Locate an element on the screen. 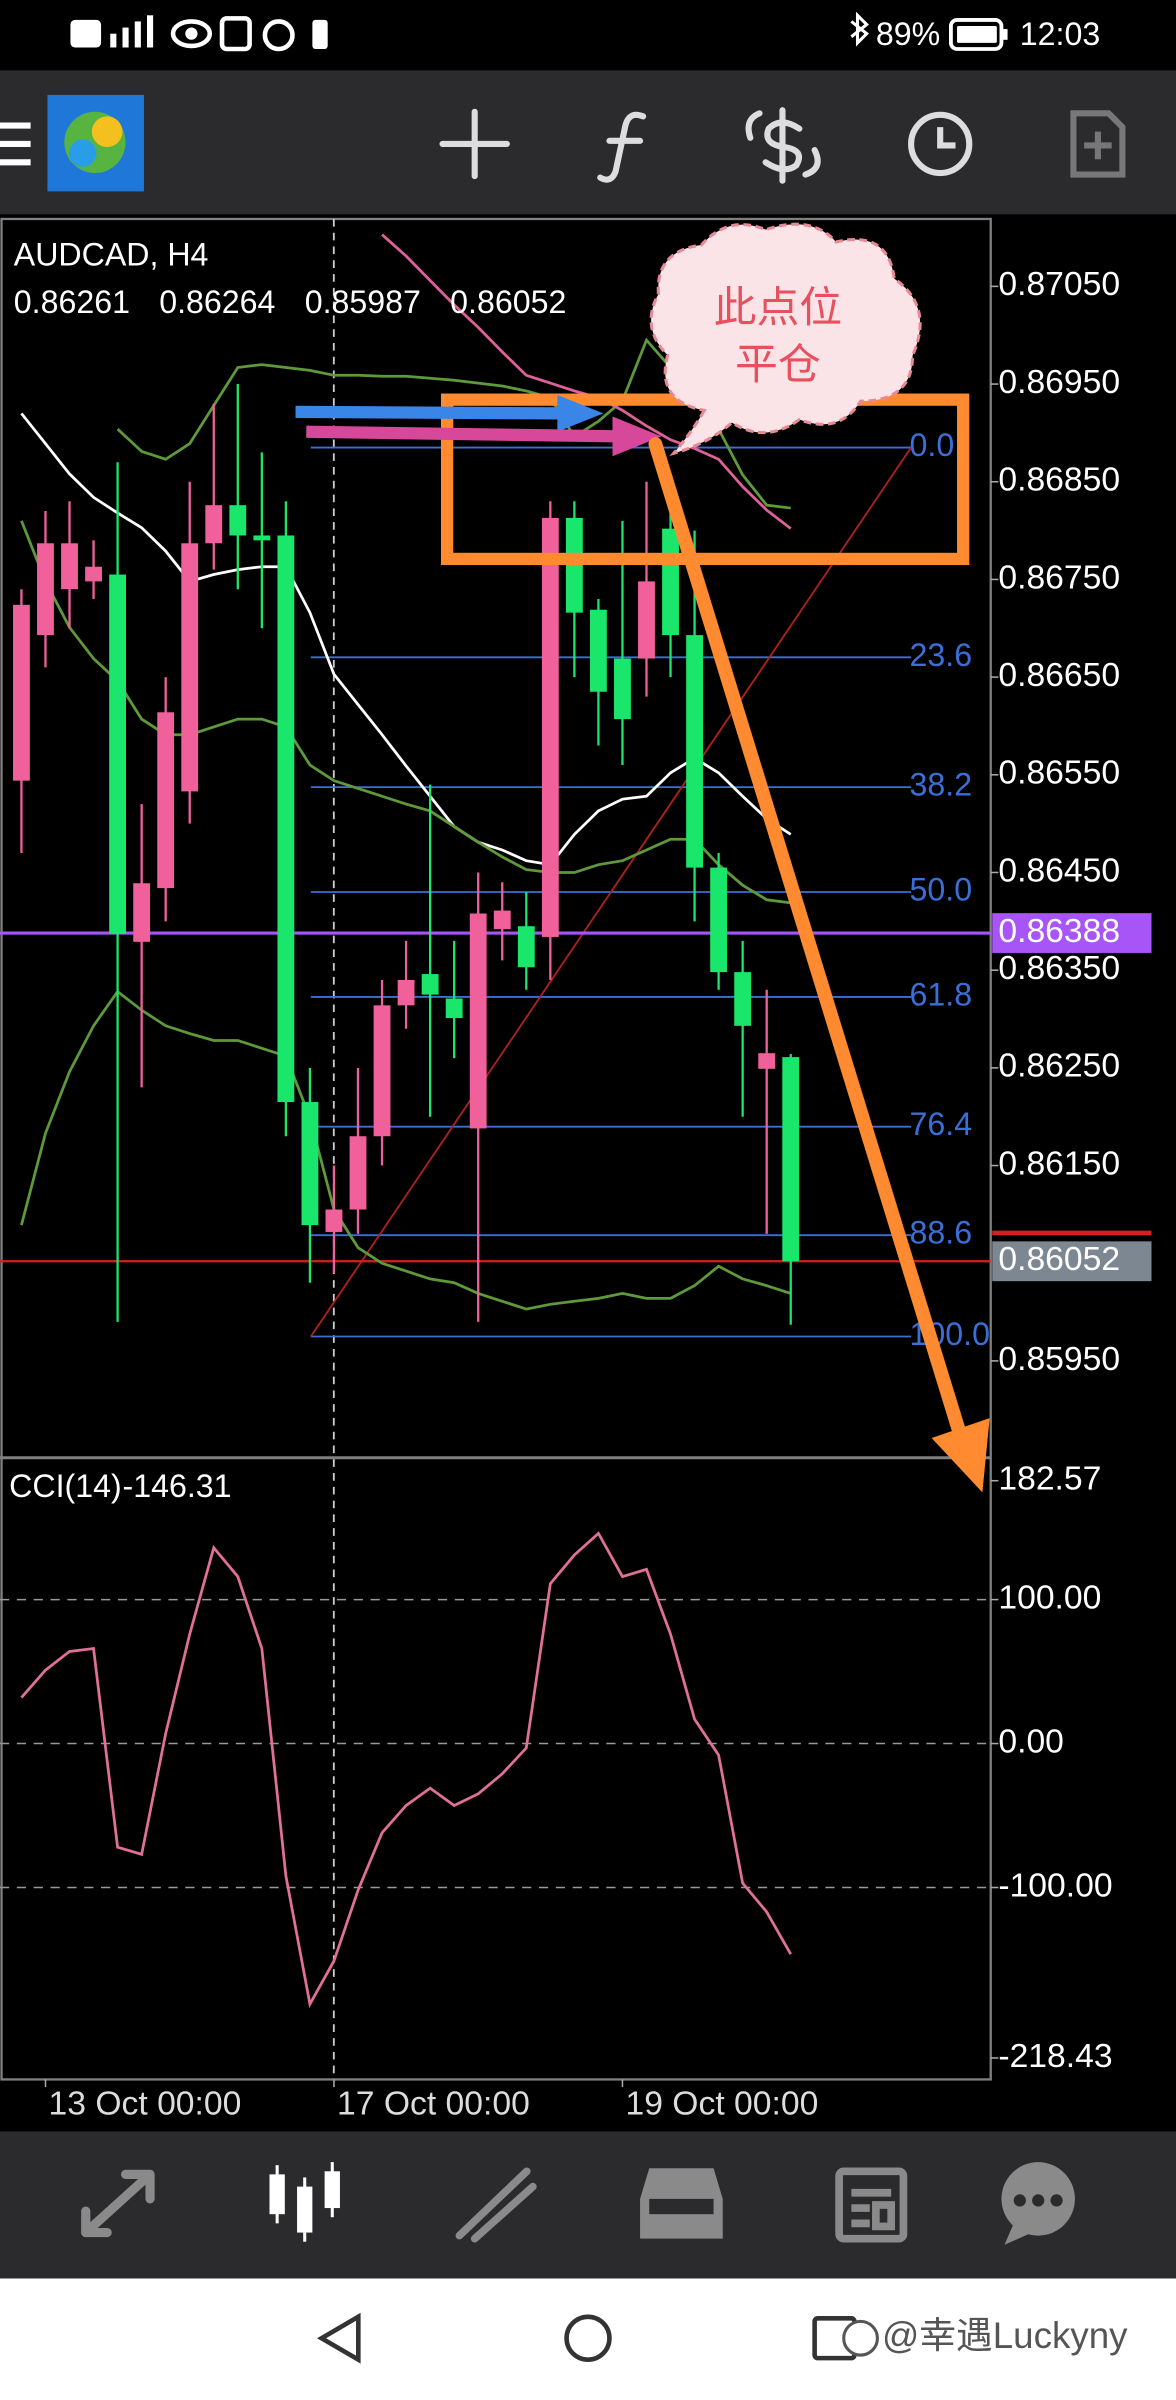  ohlc-close: 0.86052 is located at coordinates (508, 302).